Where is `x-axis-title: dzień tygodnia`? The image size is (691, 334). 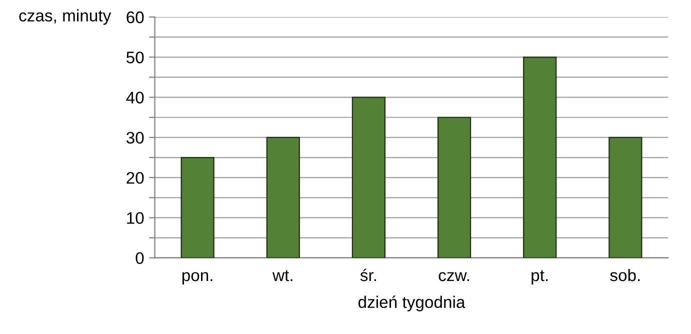 x-axis-title: dzień tygodnia is located at coordinates (412, 304).